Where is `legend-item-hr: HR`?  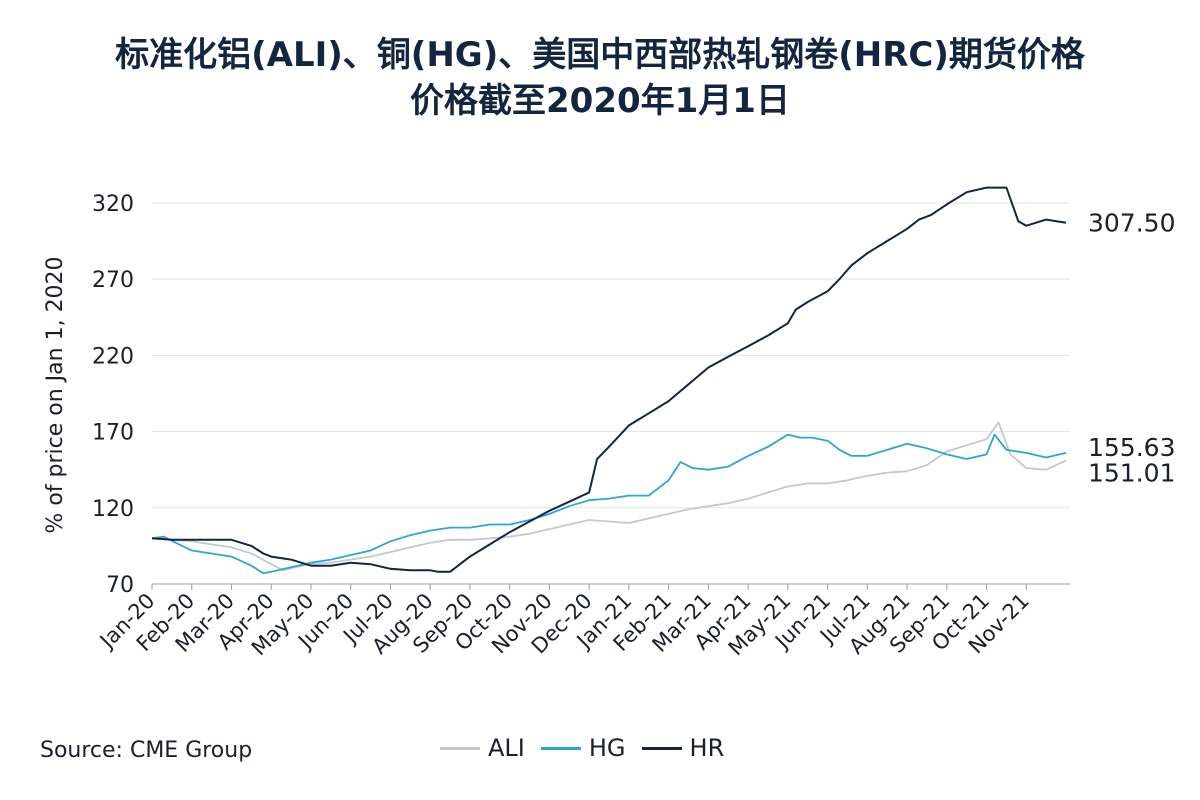 legend-item-hr: HR is located at coordinates (683, 748).